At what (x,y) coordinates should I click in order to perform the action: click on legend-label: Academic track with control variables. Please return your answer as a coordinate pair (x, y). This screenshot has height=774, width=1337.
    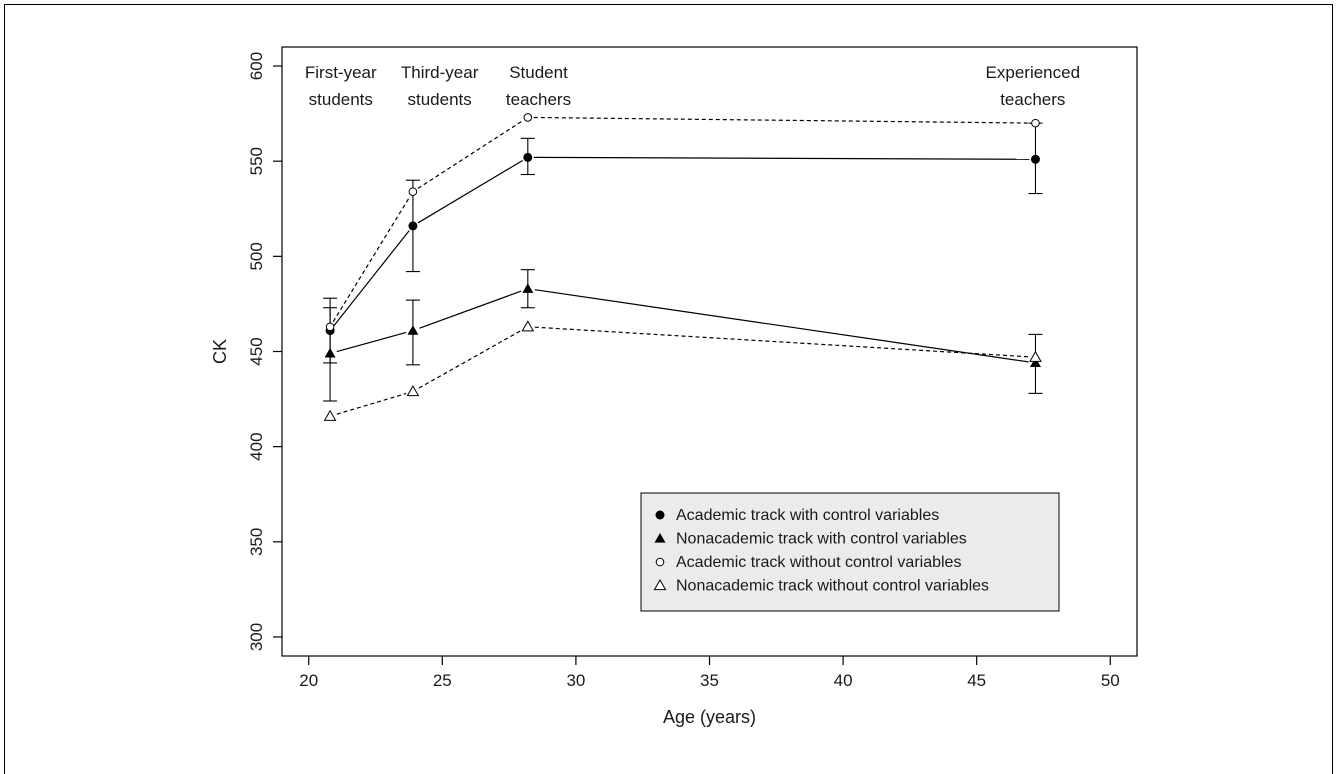
    Looking at the image, I should click on (807, 515).